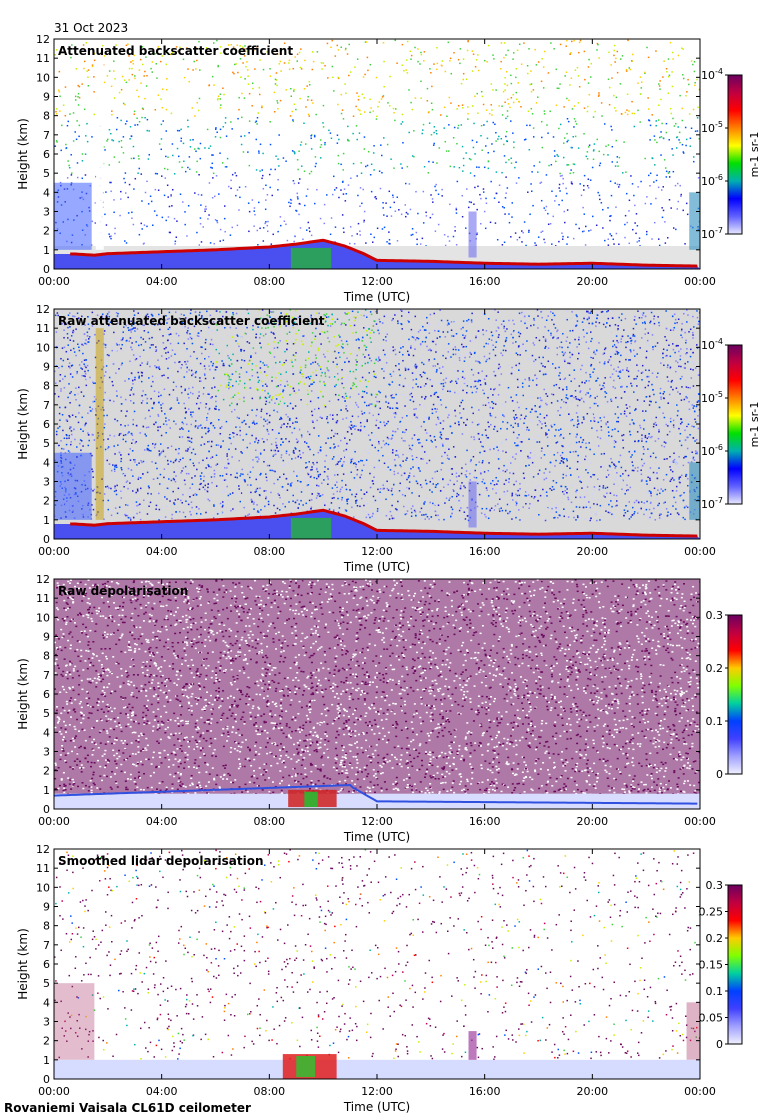 The width and height of the screenshot is (780, 1120). Describe the element at coordinates (191, 321) in the screenshot. I see `panel-title: Raw attenuated backscatter coefficient` at that location.